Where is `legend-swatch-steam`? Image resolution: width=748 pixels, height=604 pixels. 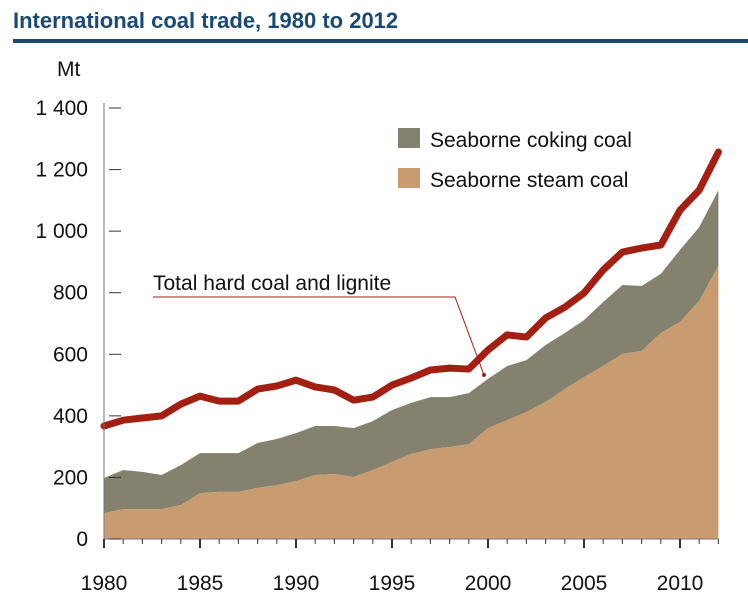
legend-swatch-steam is located at coordinates (409, 178).